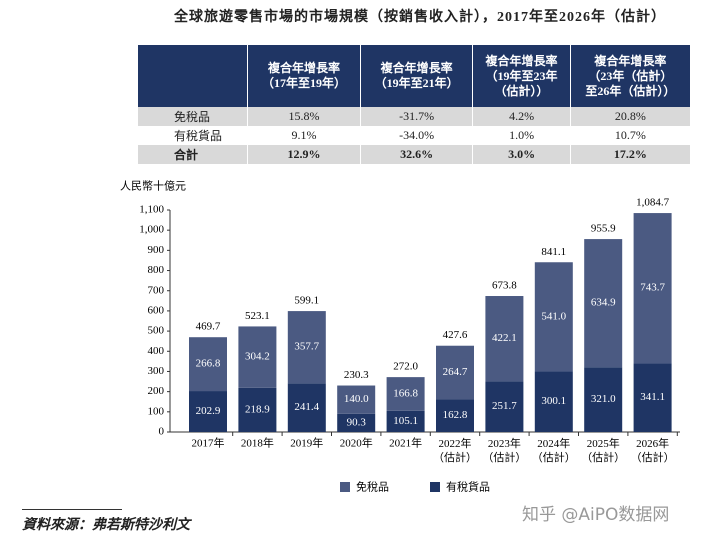 Image resolution: width=720 pixels, height=537 pixels. I want to click on total-label: 469.7, so click(208, 327).